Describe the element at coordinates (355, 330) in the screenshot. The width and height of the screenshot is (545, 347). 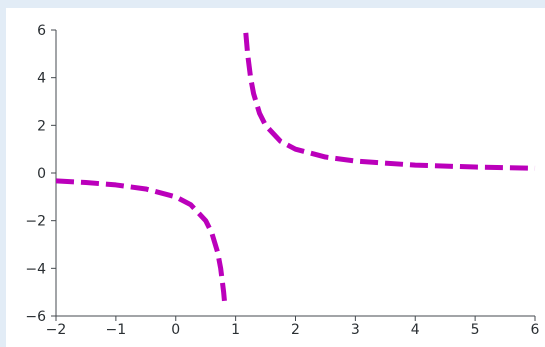
I see `x-tick-label: 3` at that location.